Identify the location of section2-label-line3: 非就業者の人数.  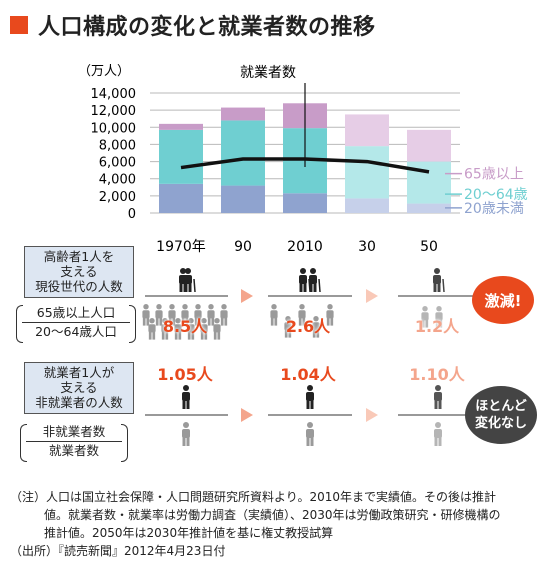
(79, 402).